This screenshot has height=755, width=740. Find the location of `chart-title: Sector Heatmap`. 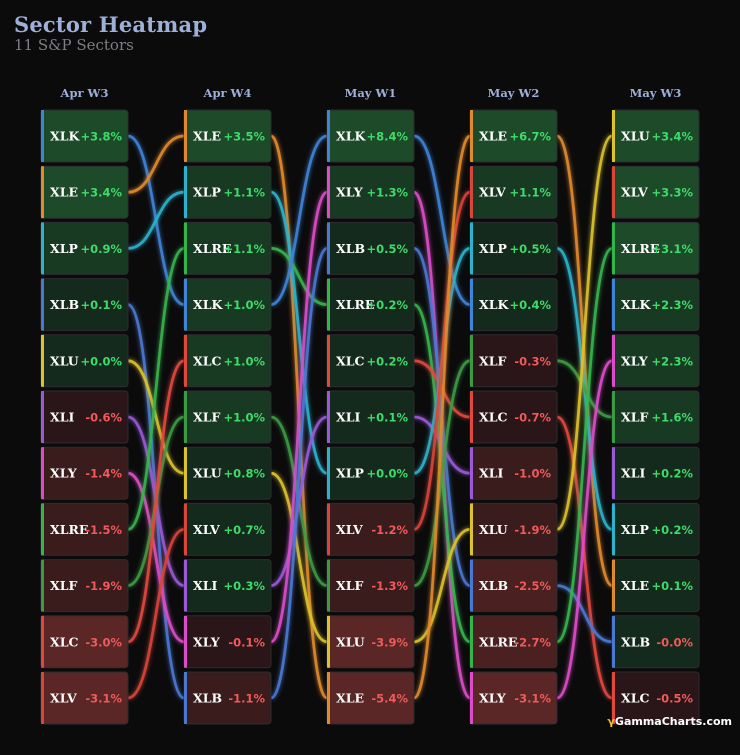

chart-title: Sector Heatmap is located at coordinates (111, 24).